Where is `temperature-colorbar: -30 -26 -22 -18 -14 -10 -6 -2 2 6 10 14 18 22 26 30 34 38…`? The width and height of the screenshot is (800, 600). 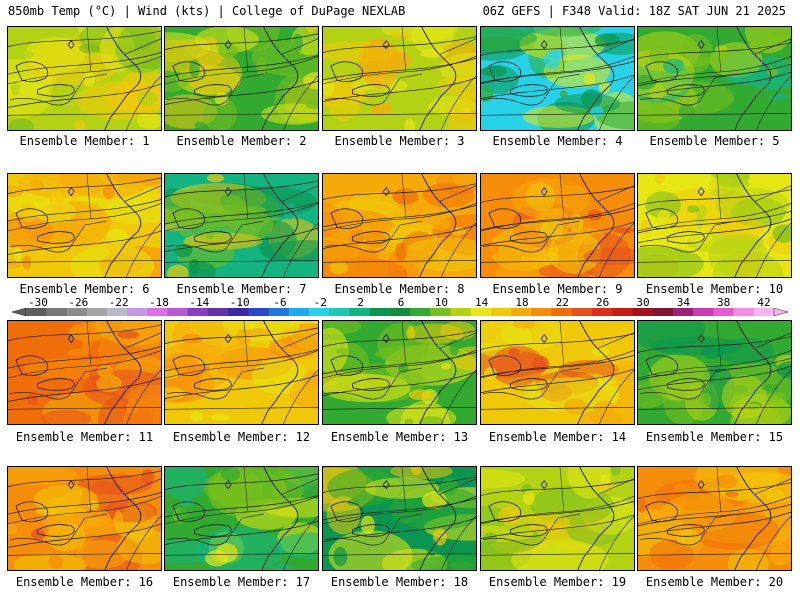 temperature-colorbar: -30 -26 -22 -18 -14 -10 -6 -2 2 6 10 14 18 22 26 30 34 38… is located at coordinates (400, 307).